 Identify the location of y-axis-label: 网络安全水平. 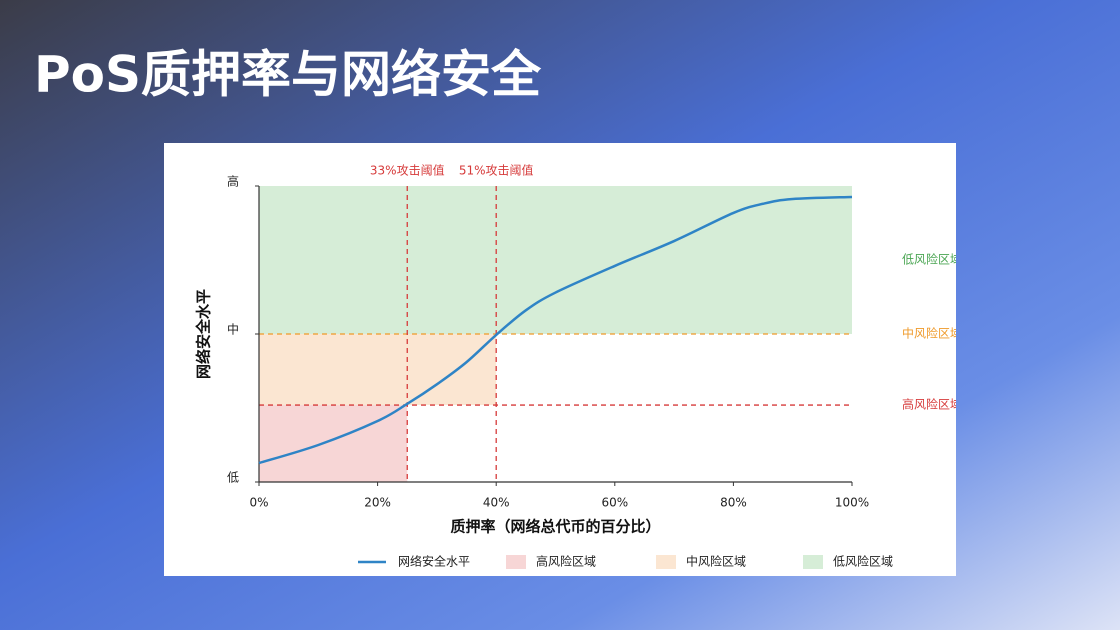
(204, 334).